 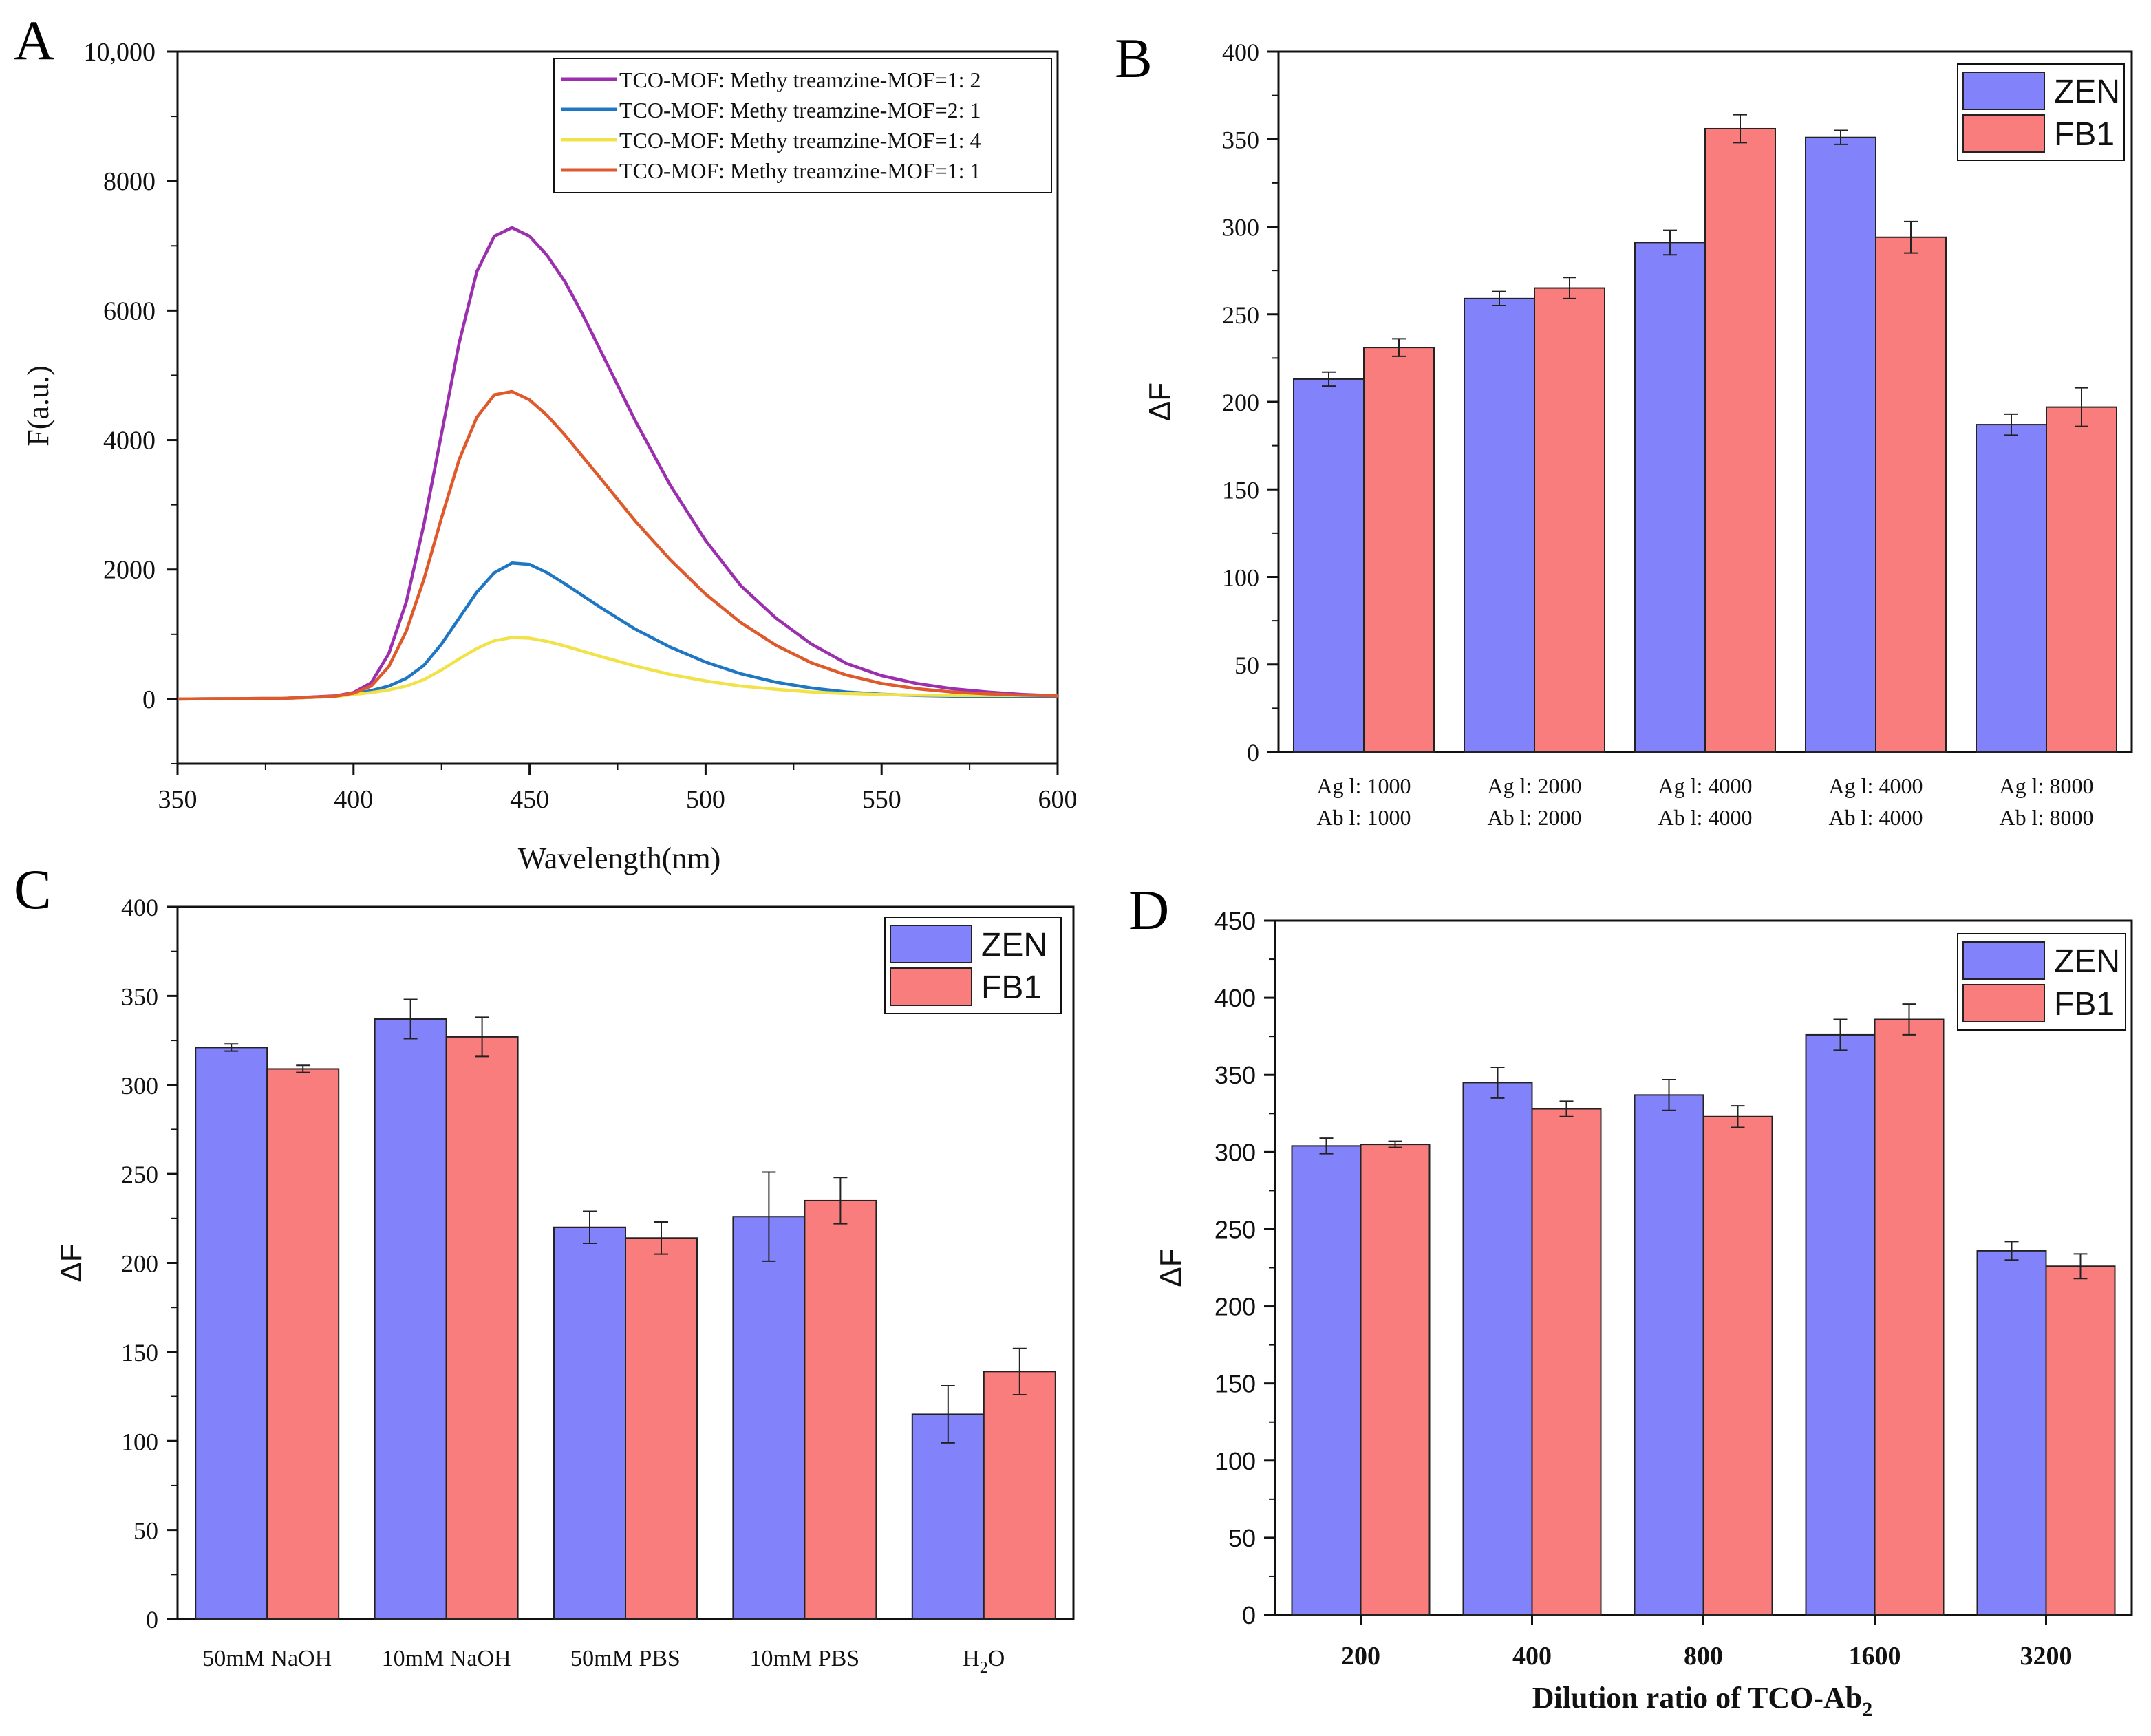 I want to click on panel-label-d: D, so click(x=1148, y=910).